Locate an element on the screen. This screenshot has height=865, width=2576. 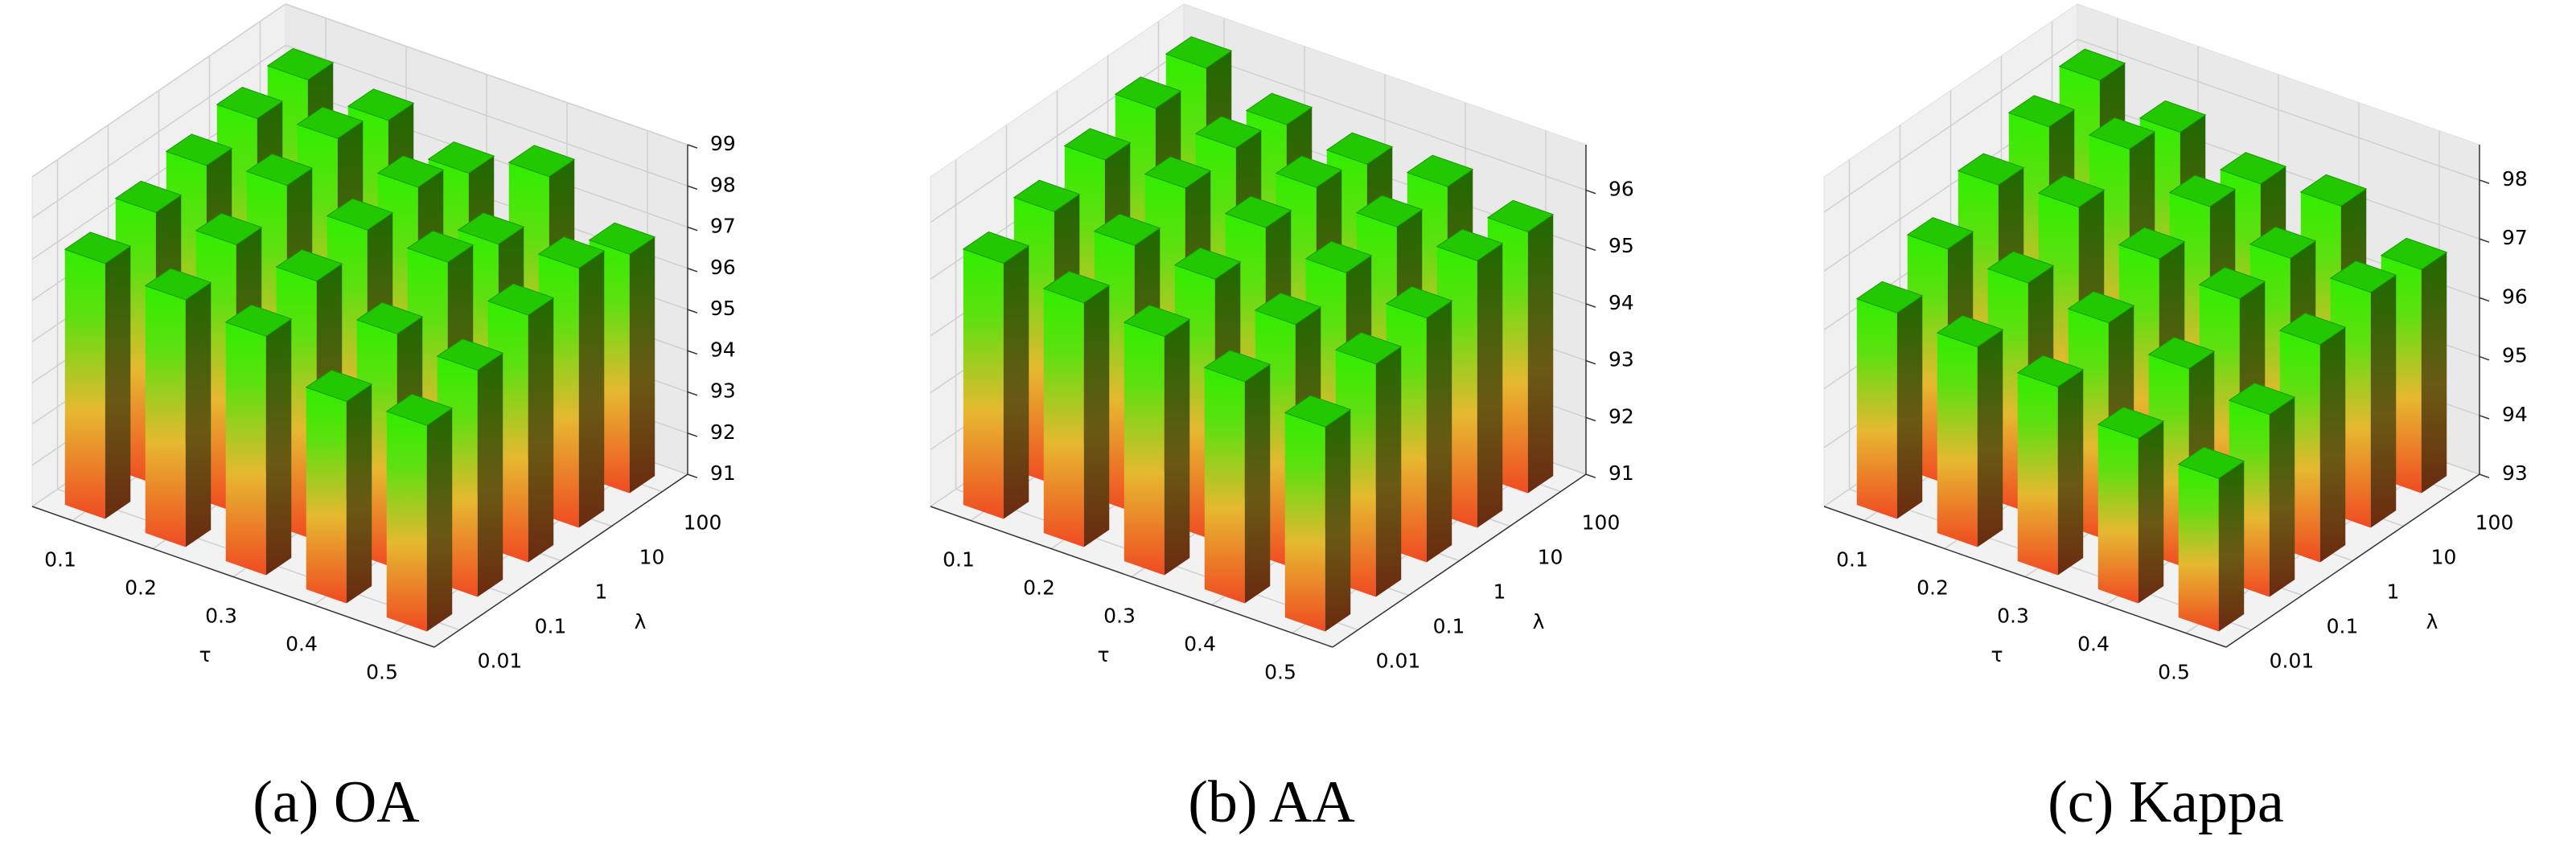
z-tick-label: 92 is located at coordinates (1621, 416).